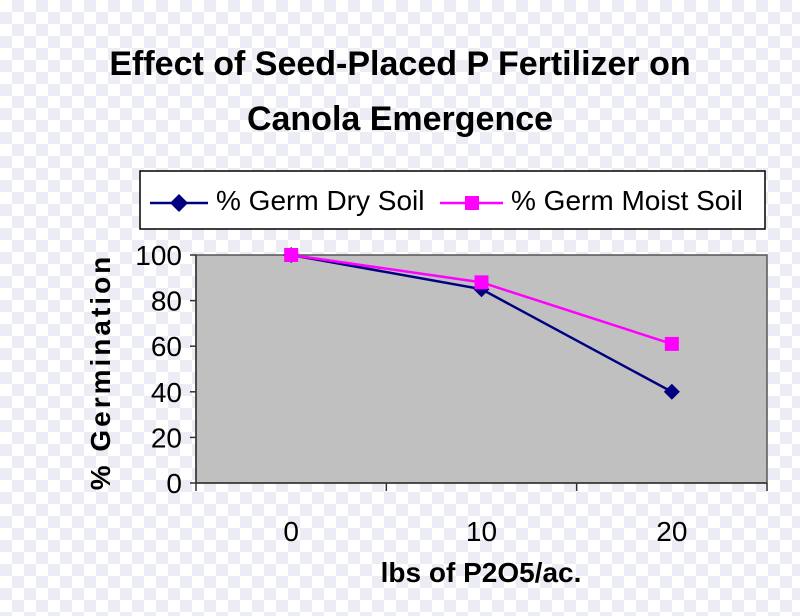 The width and height of the screenshot is (800, 616). I want to click on legend-box, so click(452, 200).